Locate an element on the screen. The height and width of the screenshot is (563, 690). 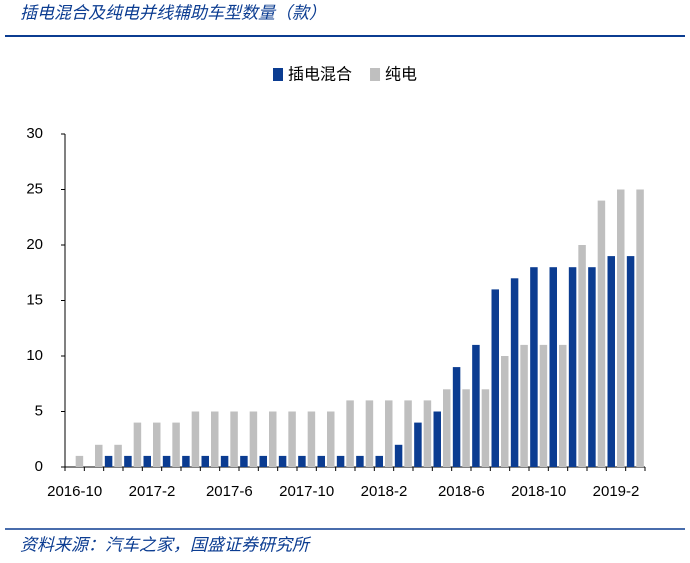
x-tick-label: 2017-6 is located at coordinates (229, 491).